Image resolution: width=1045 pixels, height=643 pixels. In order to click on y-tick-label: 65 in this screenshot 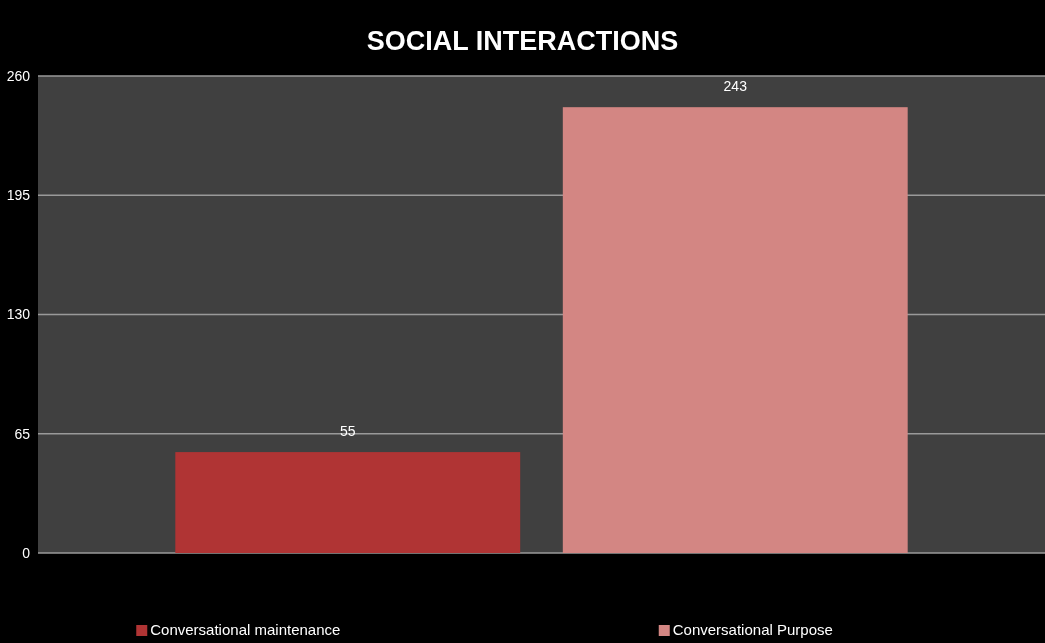, I will do `click(22, 433)`.